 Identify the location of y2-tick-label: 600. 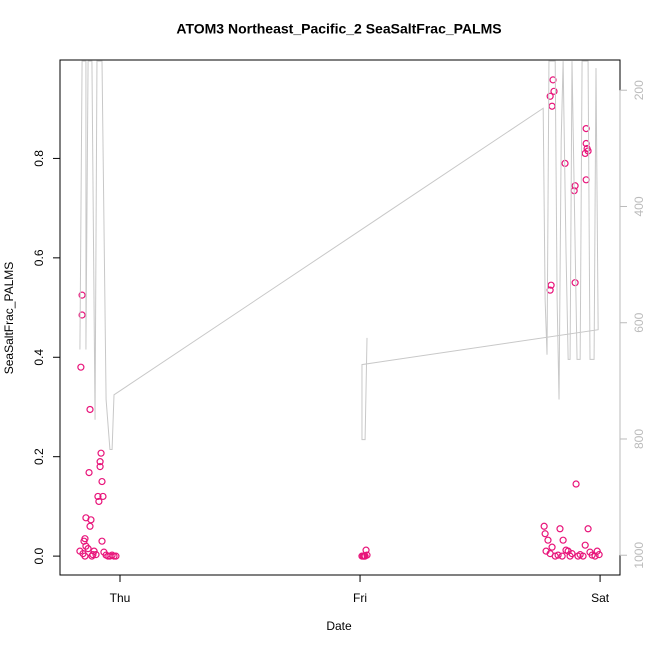
(639, 322).